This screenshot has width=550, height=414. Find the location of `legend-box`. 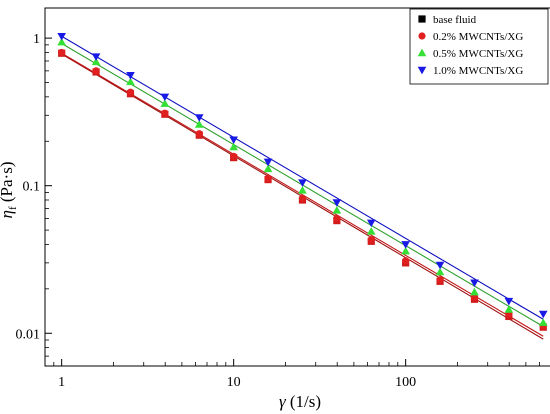

legend-box is located at coordinates (479, 46).